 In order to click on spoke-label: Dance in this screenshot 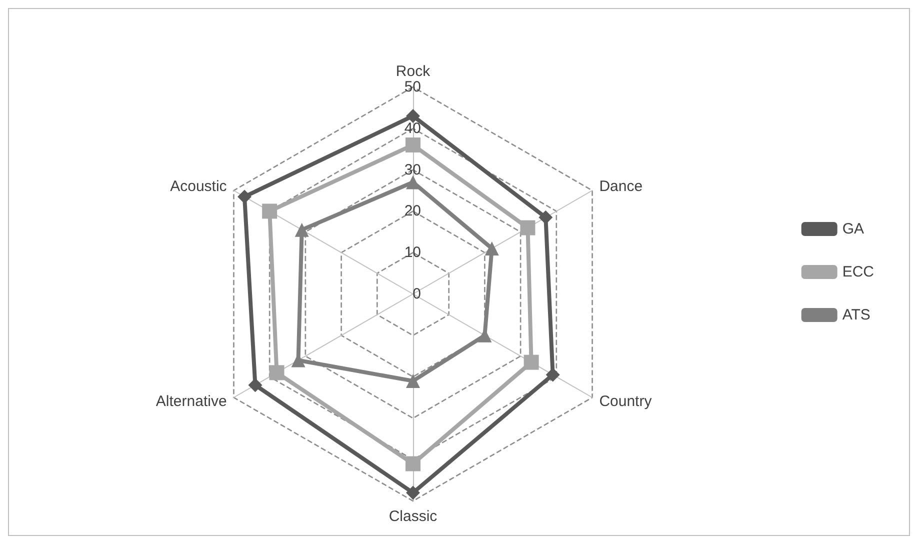, I will do `click(621, 186)`.